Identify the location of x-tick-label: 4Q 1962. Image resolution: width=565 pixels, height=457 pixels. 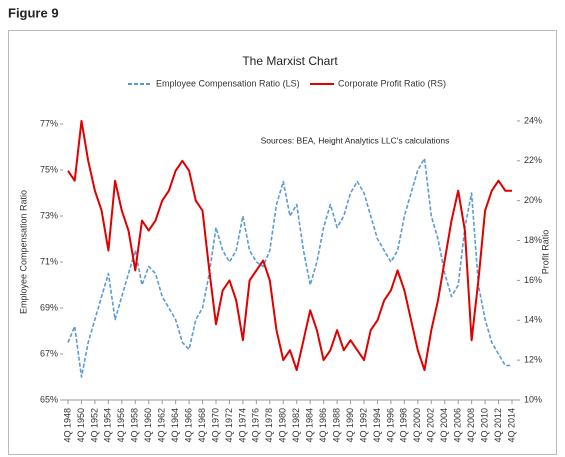
(162, 425).